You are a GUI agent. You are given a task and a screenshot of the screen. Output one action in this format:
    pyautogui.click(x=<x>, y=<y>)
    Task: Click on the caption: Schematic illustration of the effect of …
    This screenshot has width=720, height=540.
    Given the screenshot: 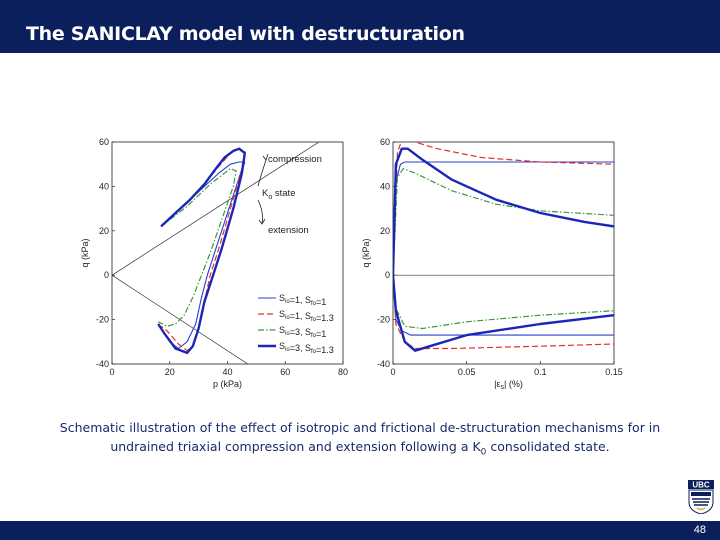 What is the action you would take?
    pyautogui.click(x=360, y=440)
    